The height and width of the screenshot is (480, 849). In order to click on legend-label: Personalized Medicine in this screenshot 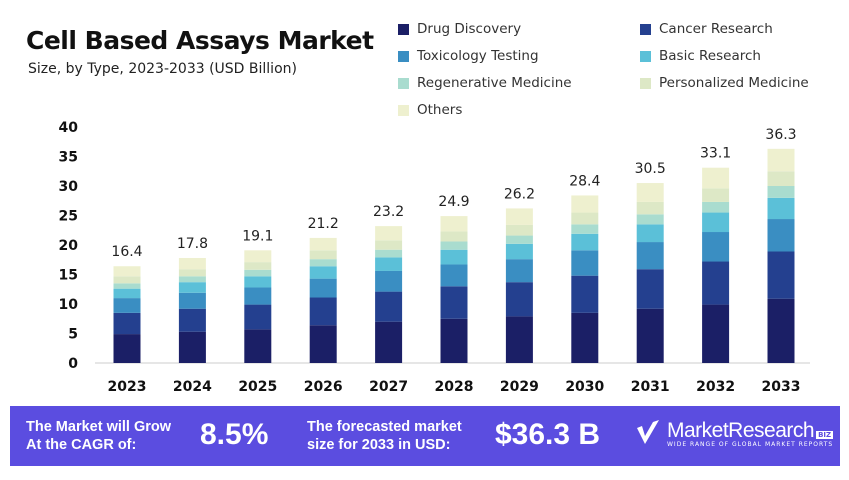, I will do `click(734, 83)`.